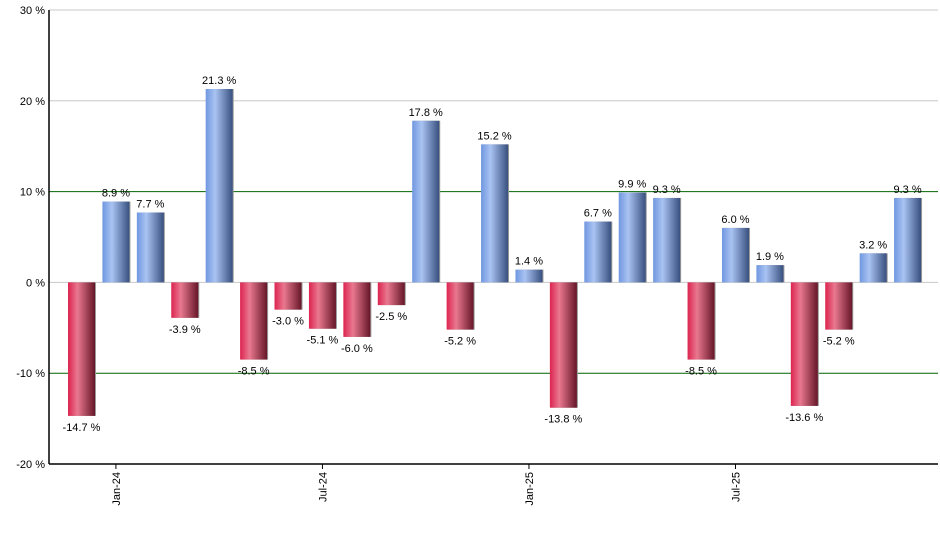  Describe the element at coordinates (288, 322) in the screenshot. I see `data-label: -3.0 %` at that location.